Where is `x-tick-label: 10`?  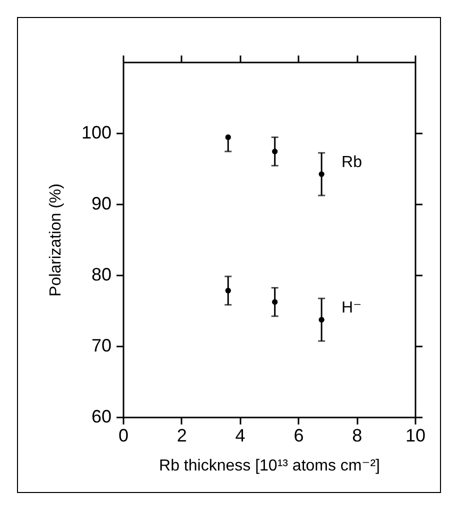 x-tick-label: 10 is located at coordinates (415, 436).